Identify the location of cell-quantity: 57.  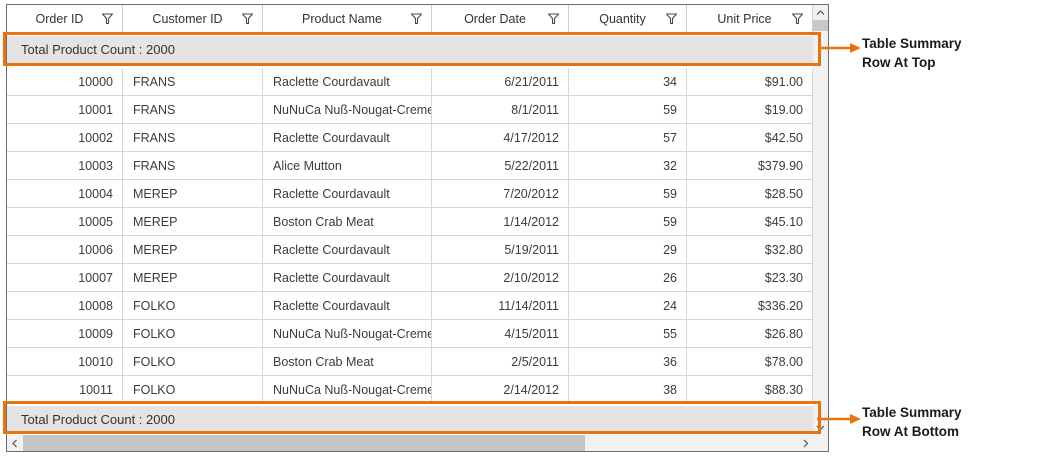
(628, 137).